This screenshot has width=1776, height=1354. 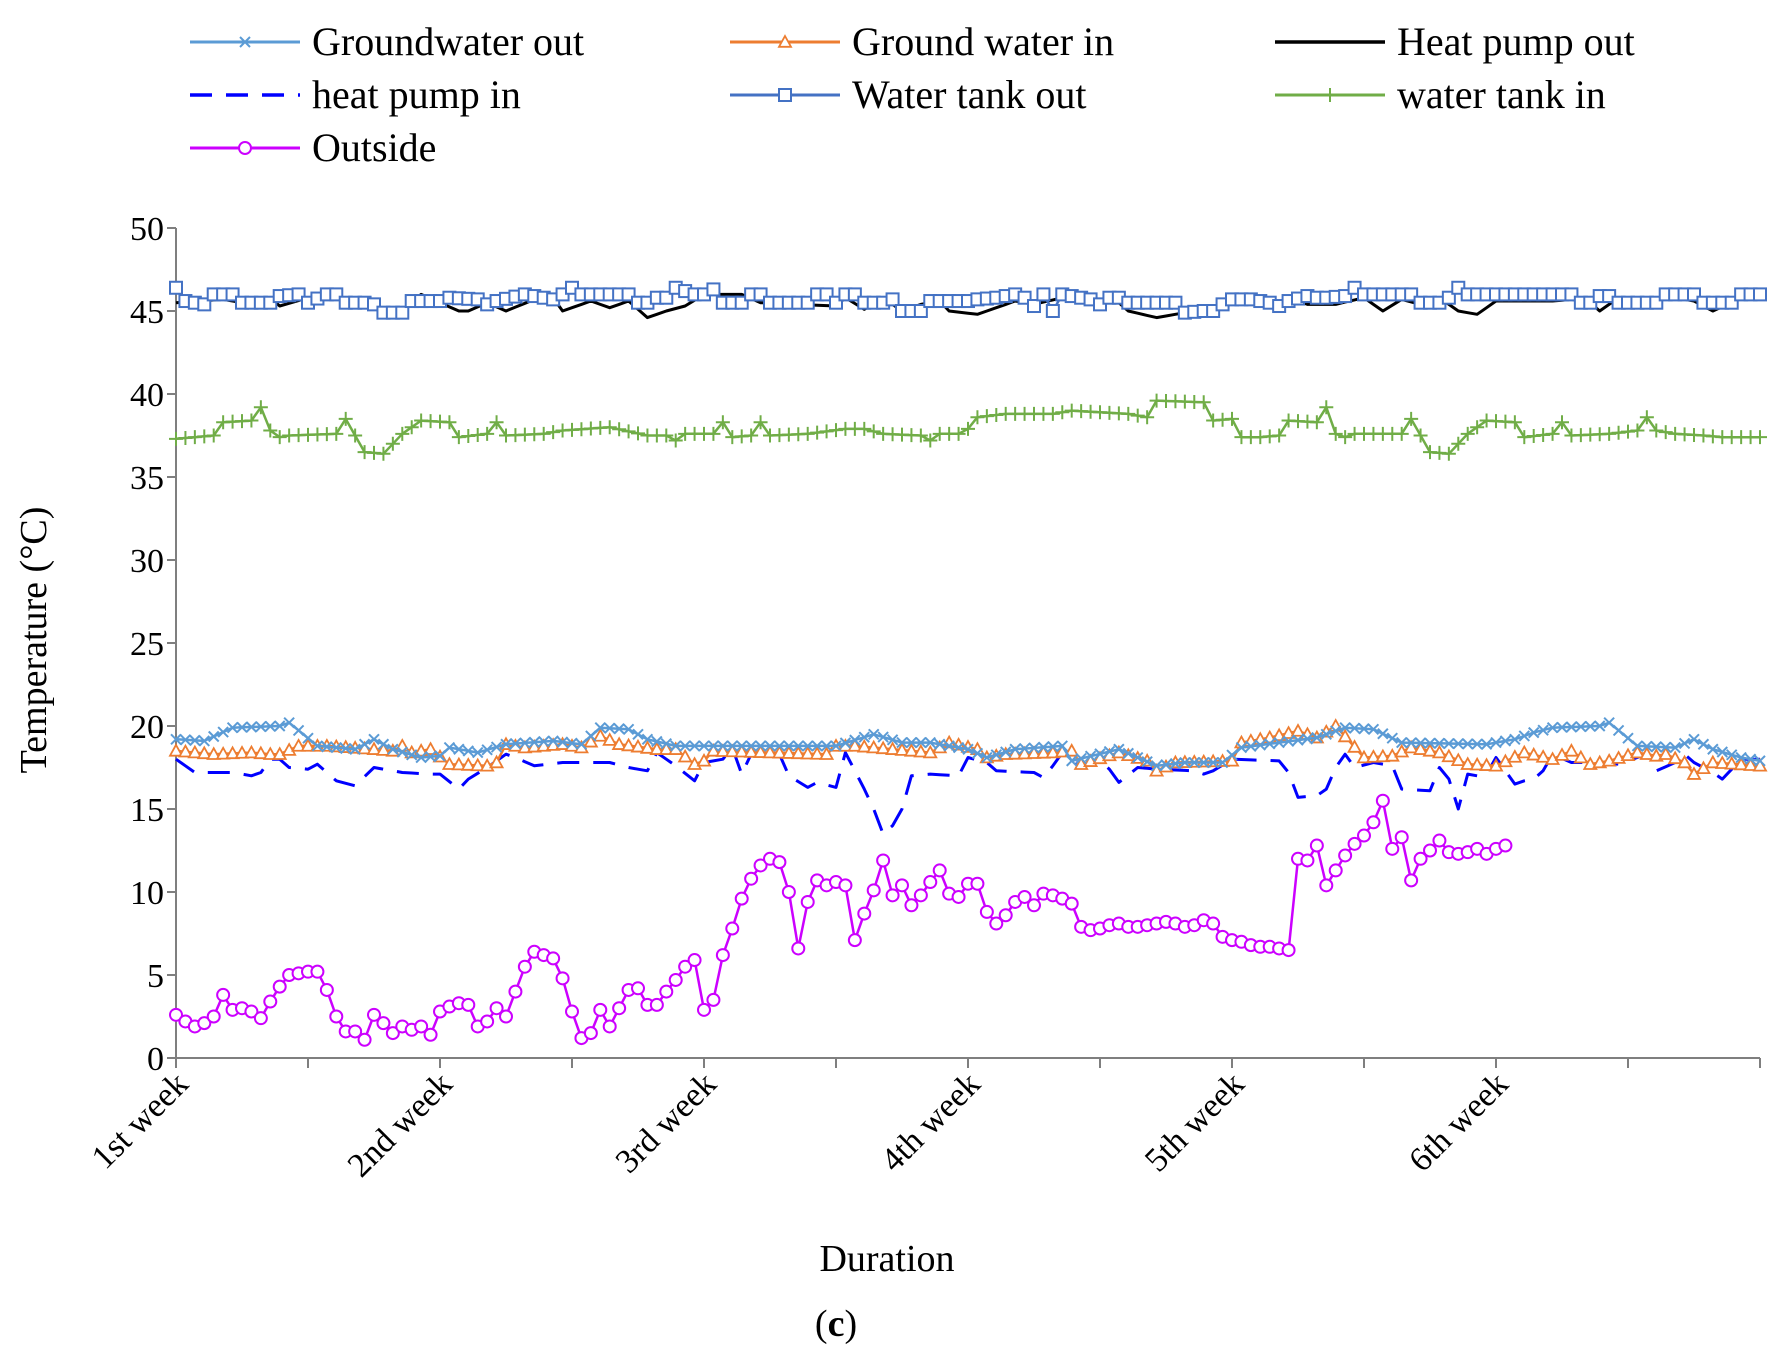 I want to click on series-outside, so click(x=841, y=920).